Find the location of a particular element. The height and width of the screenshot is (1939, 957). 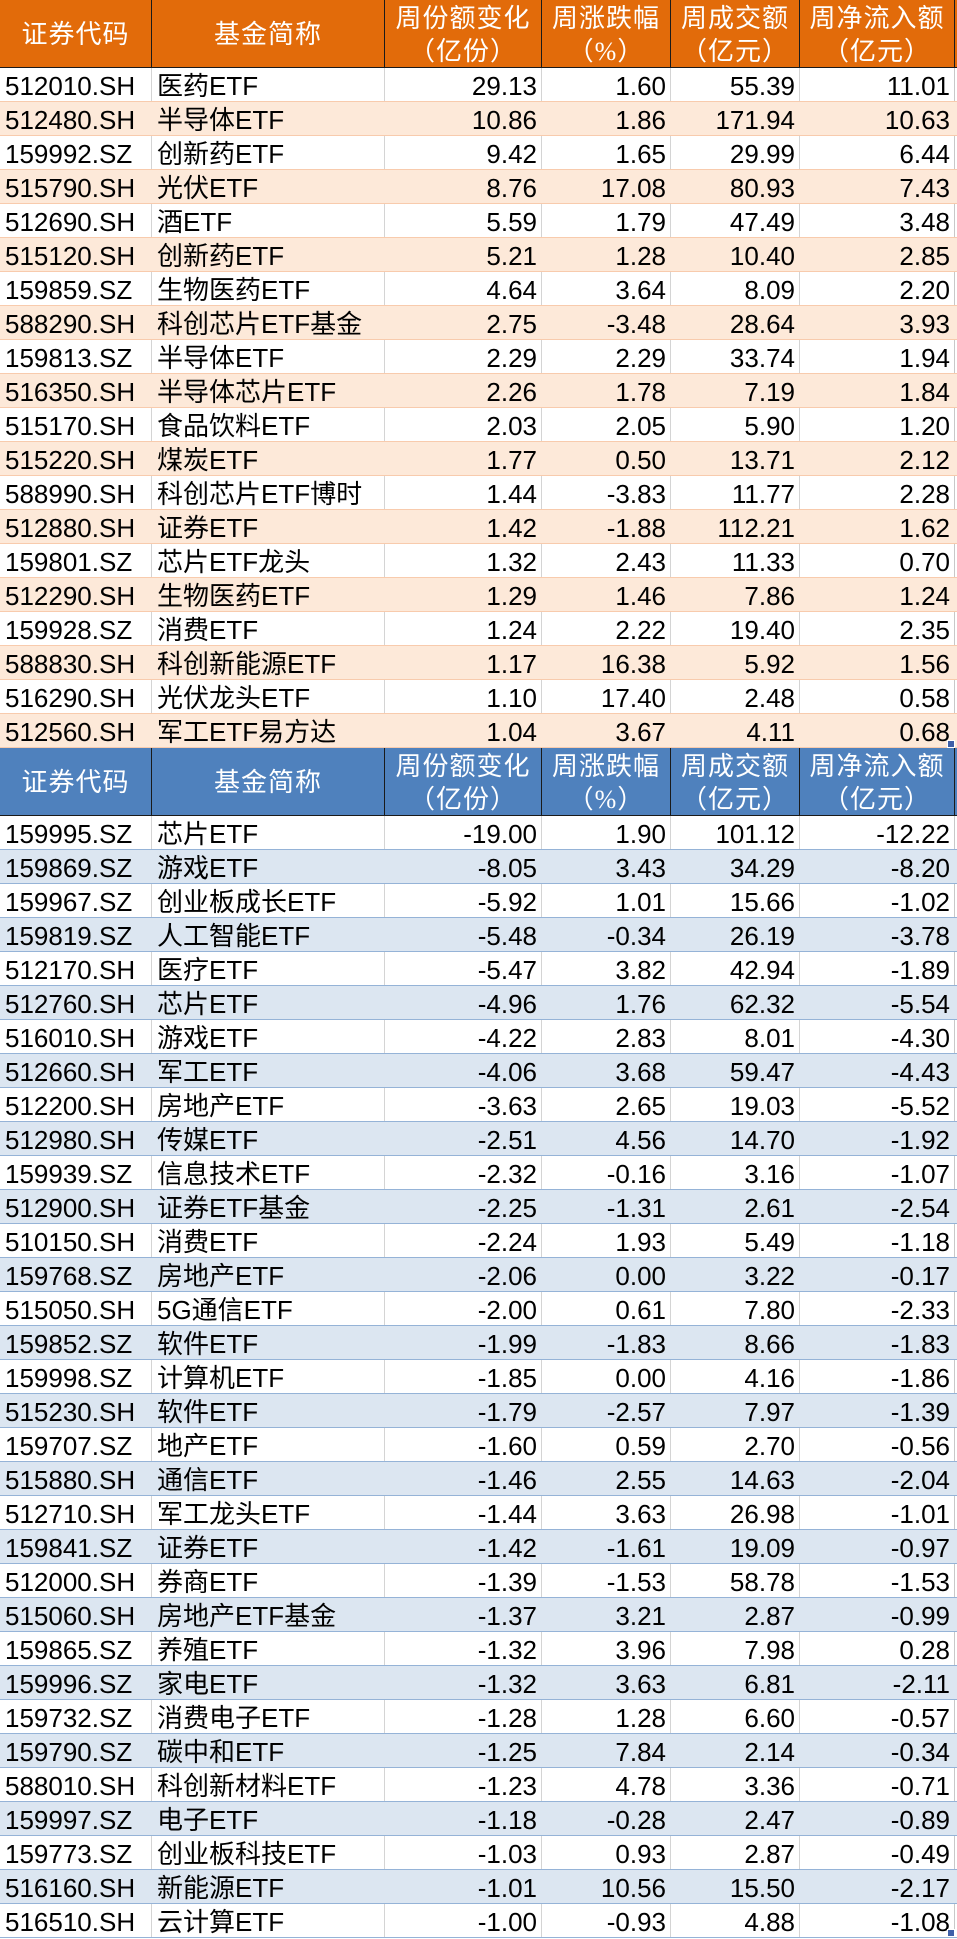

weekly-change-pct-cell: 3.96 is located at coordinates (606, 1648).